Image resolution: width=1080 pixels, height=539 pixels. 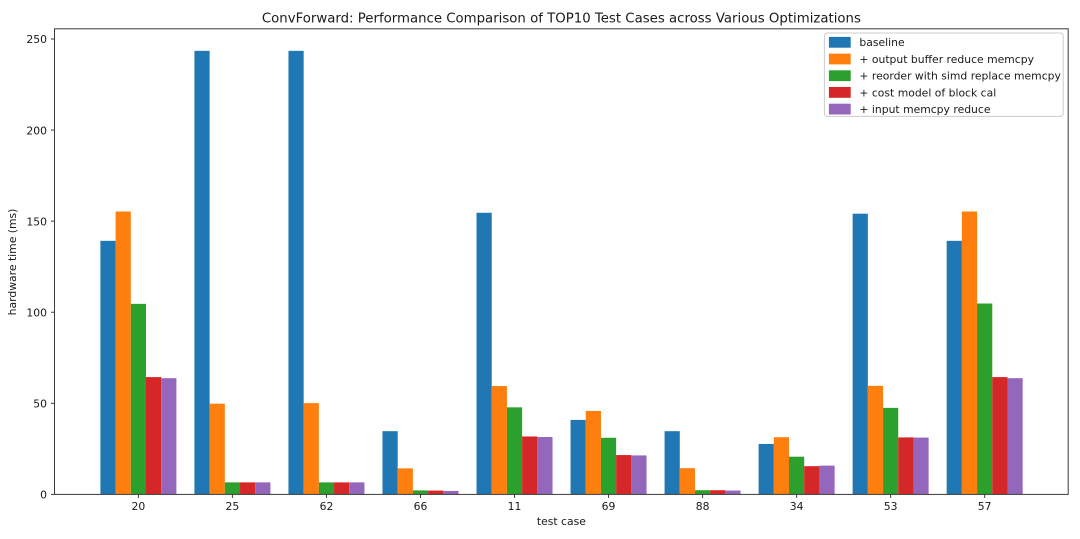 I want to click on x-tick-label: 69, so click(x=609, y=506).